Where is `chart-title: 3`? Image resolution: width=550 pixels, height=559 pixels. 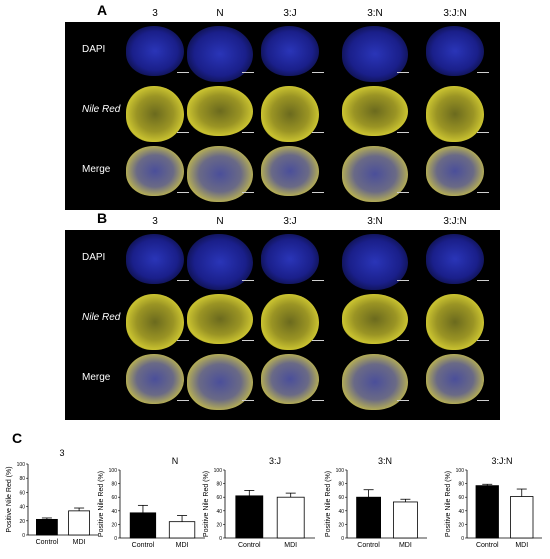
chart-title: 3 is located at coordinates (61, 453).